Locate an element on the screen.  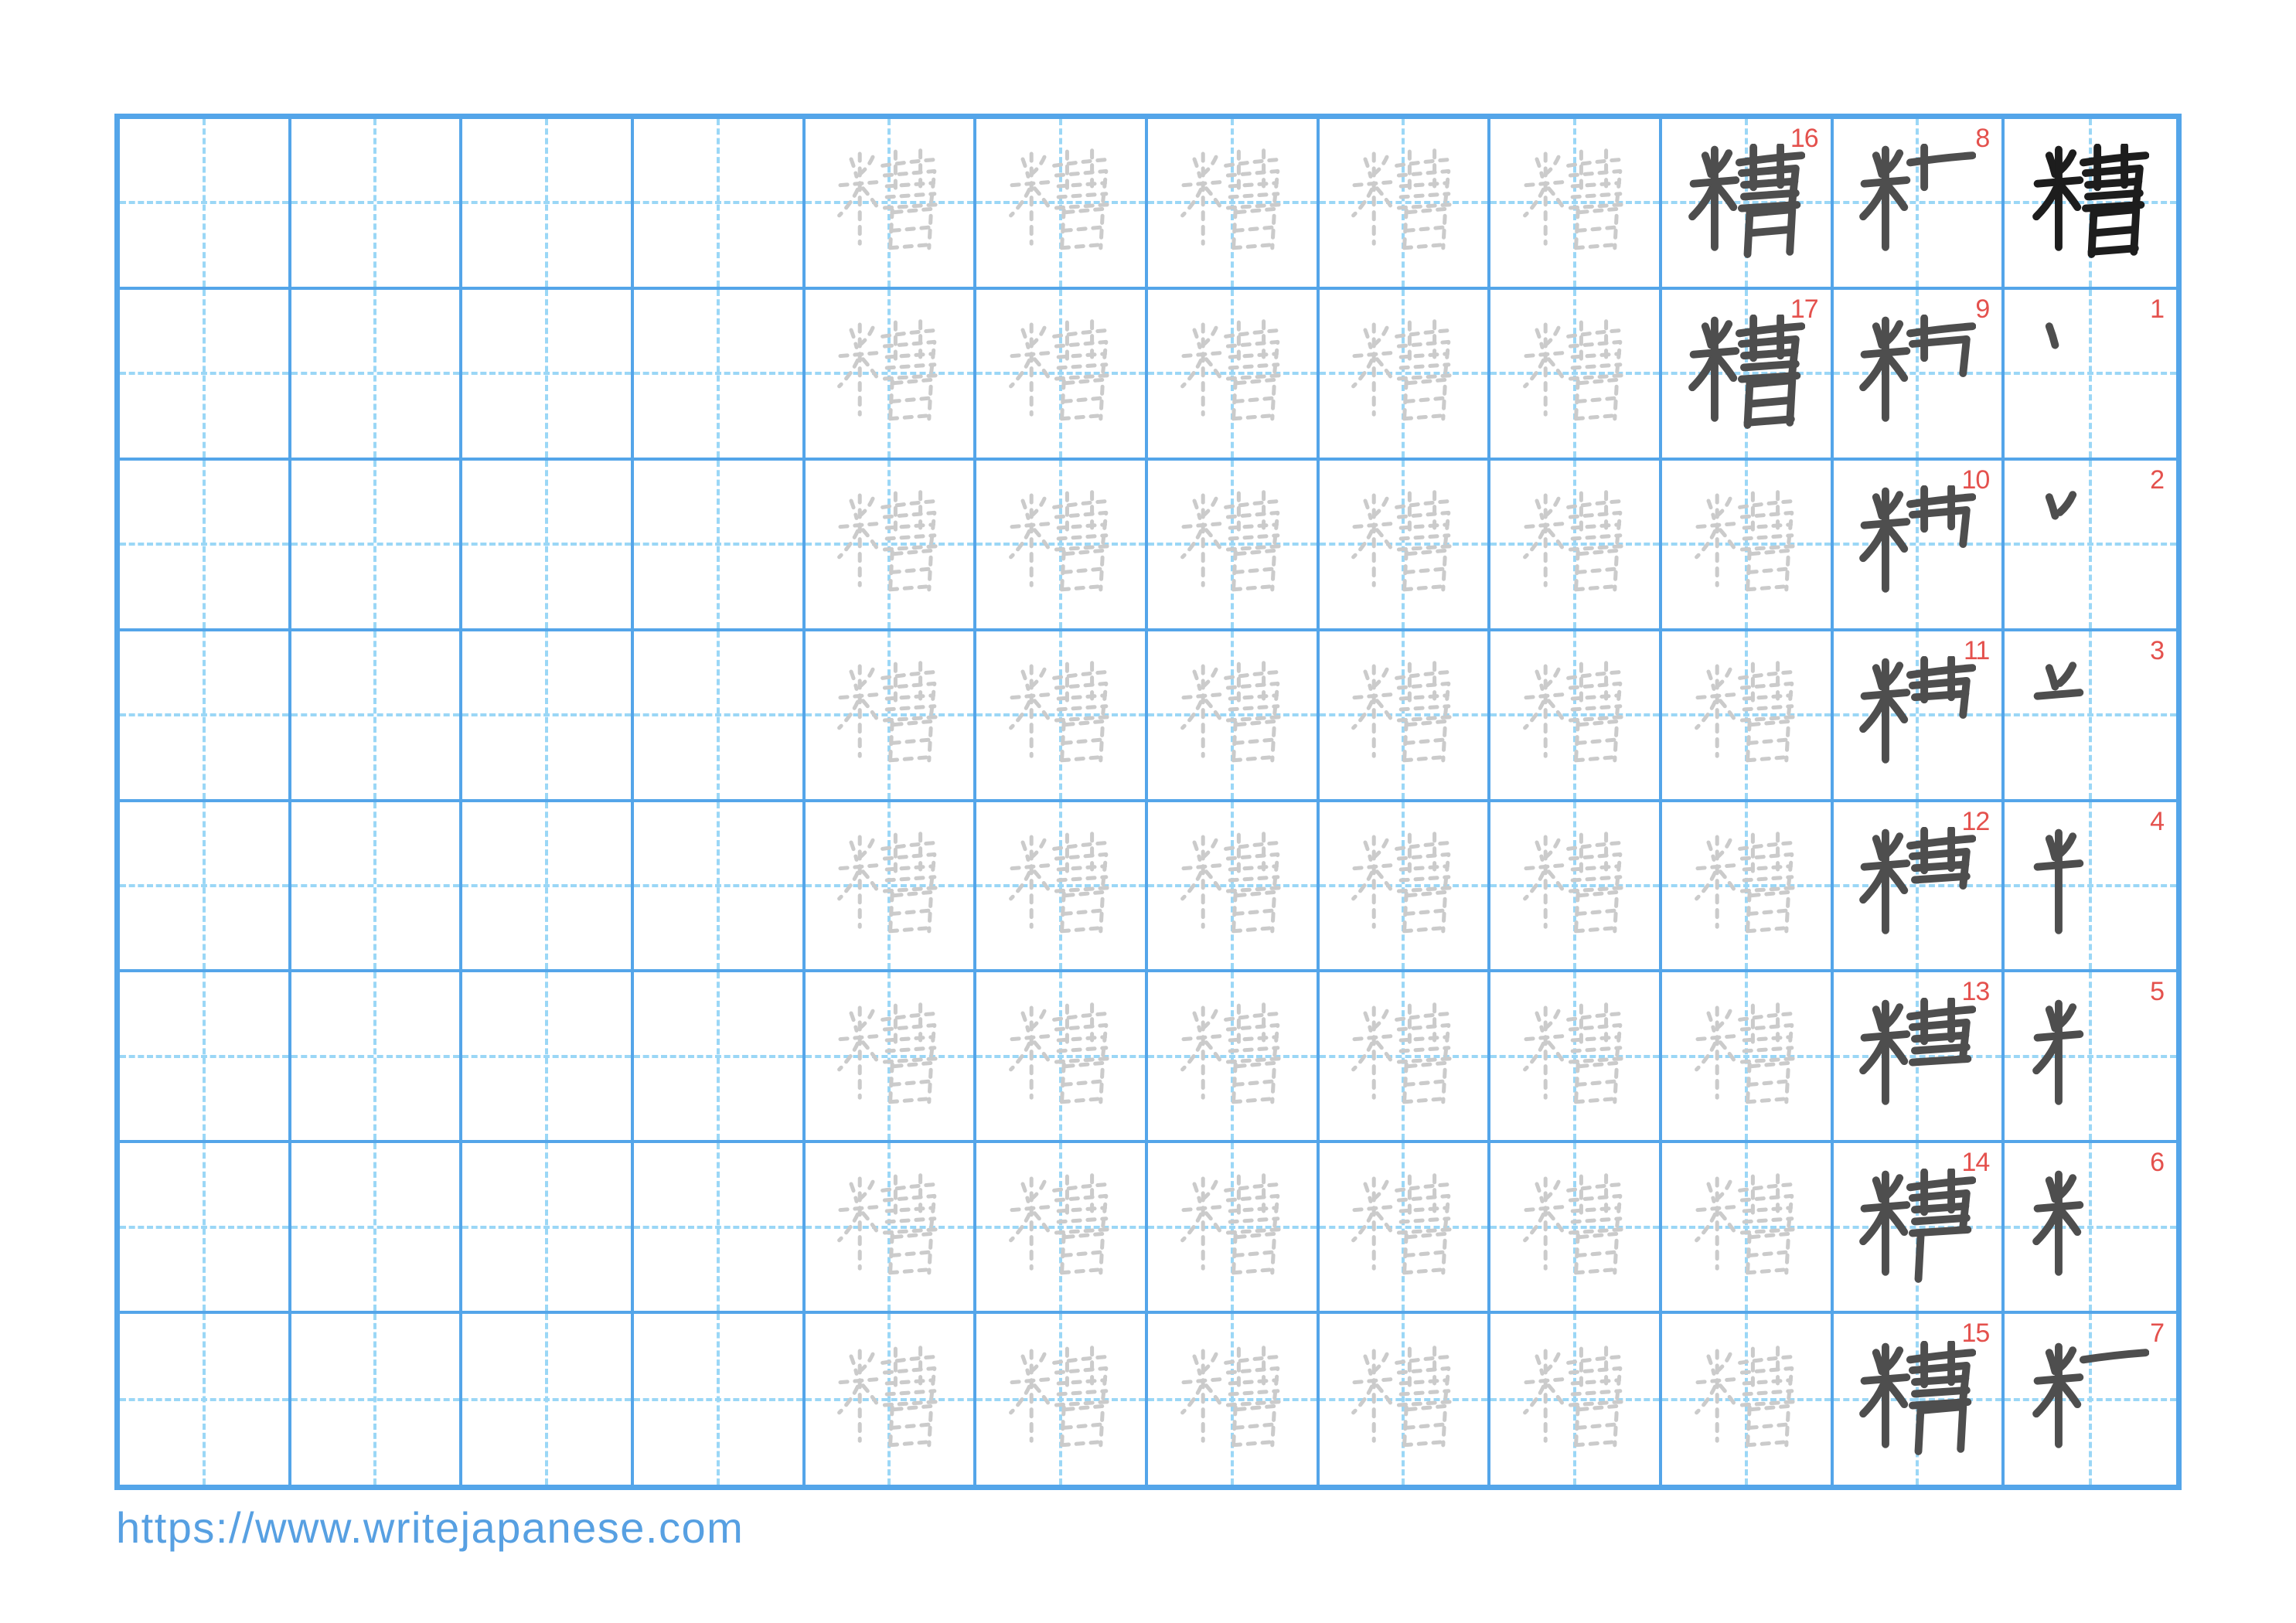
stroke-step-cell-1: 1 is located at coordinates (2090, 375).